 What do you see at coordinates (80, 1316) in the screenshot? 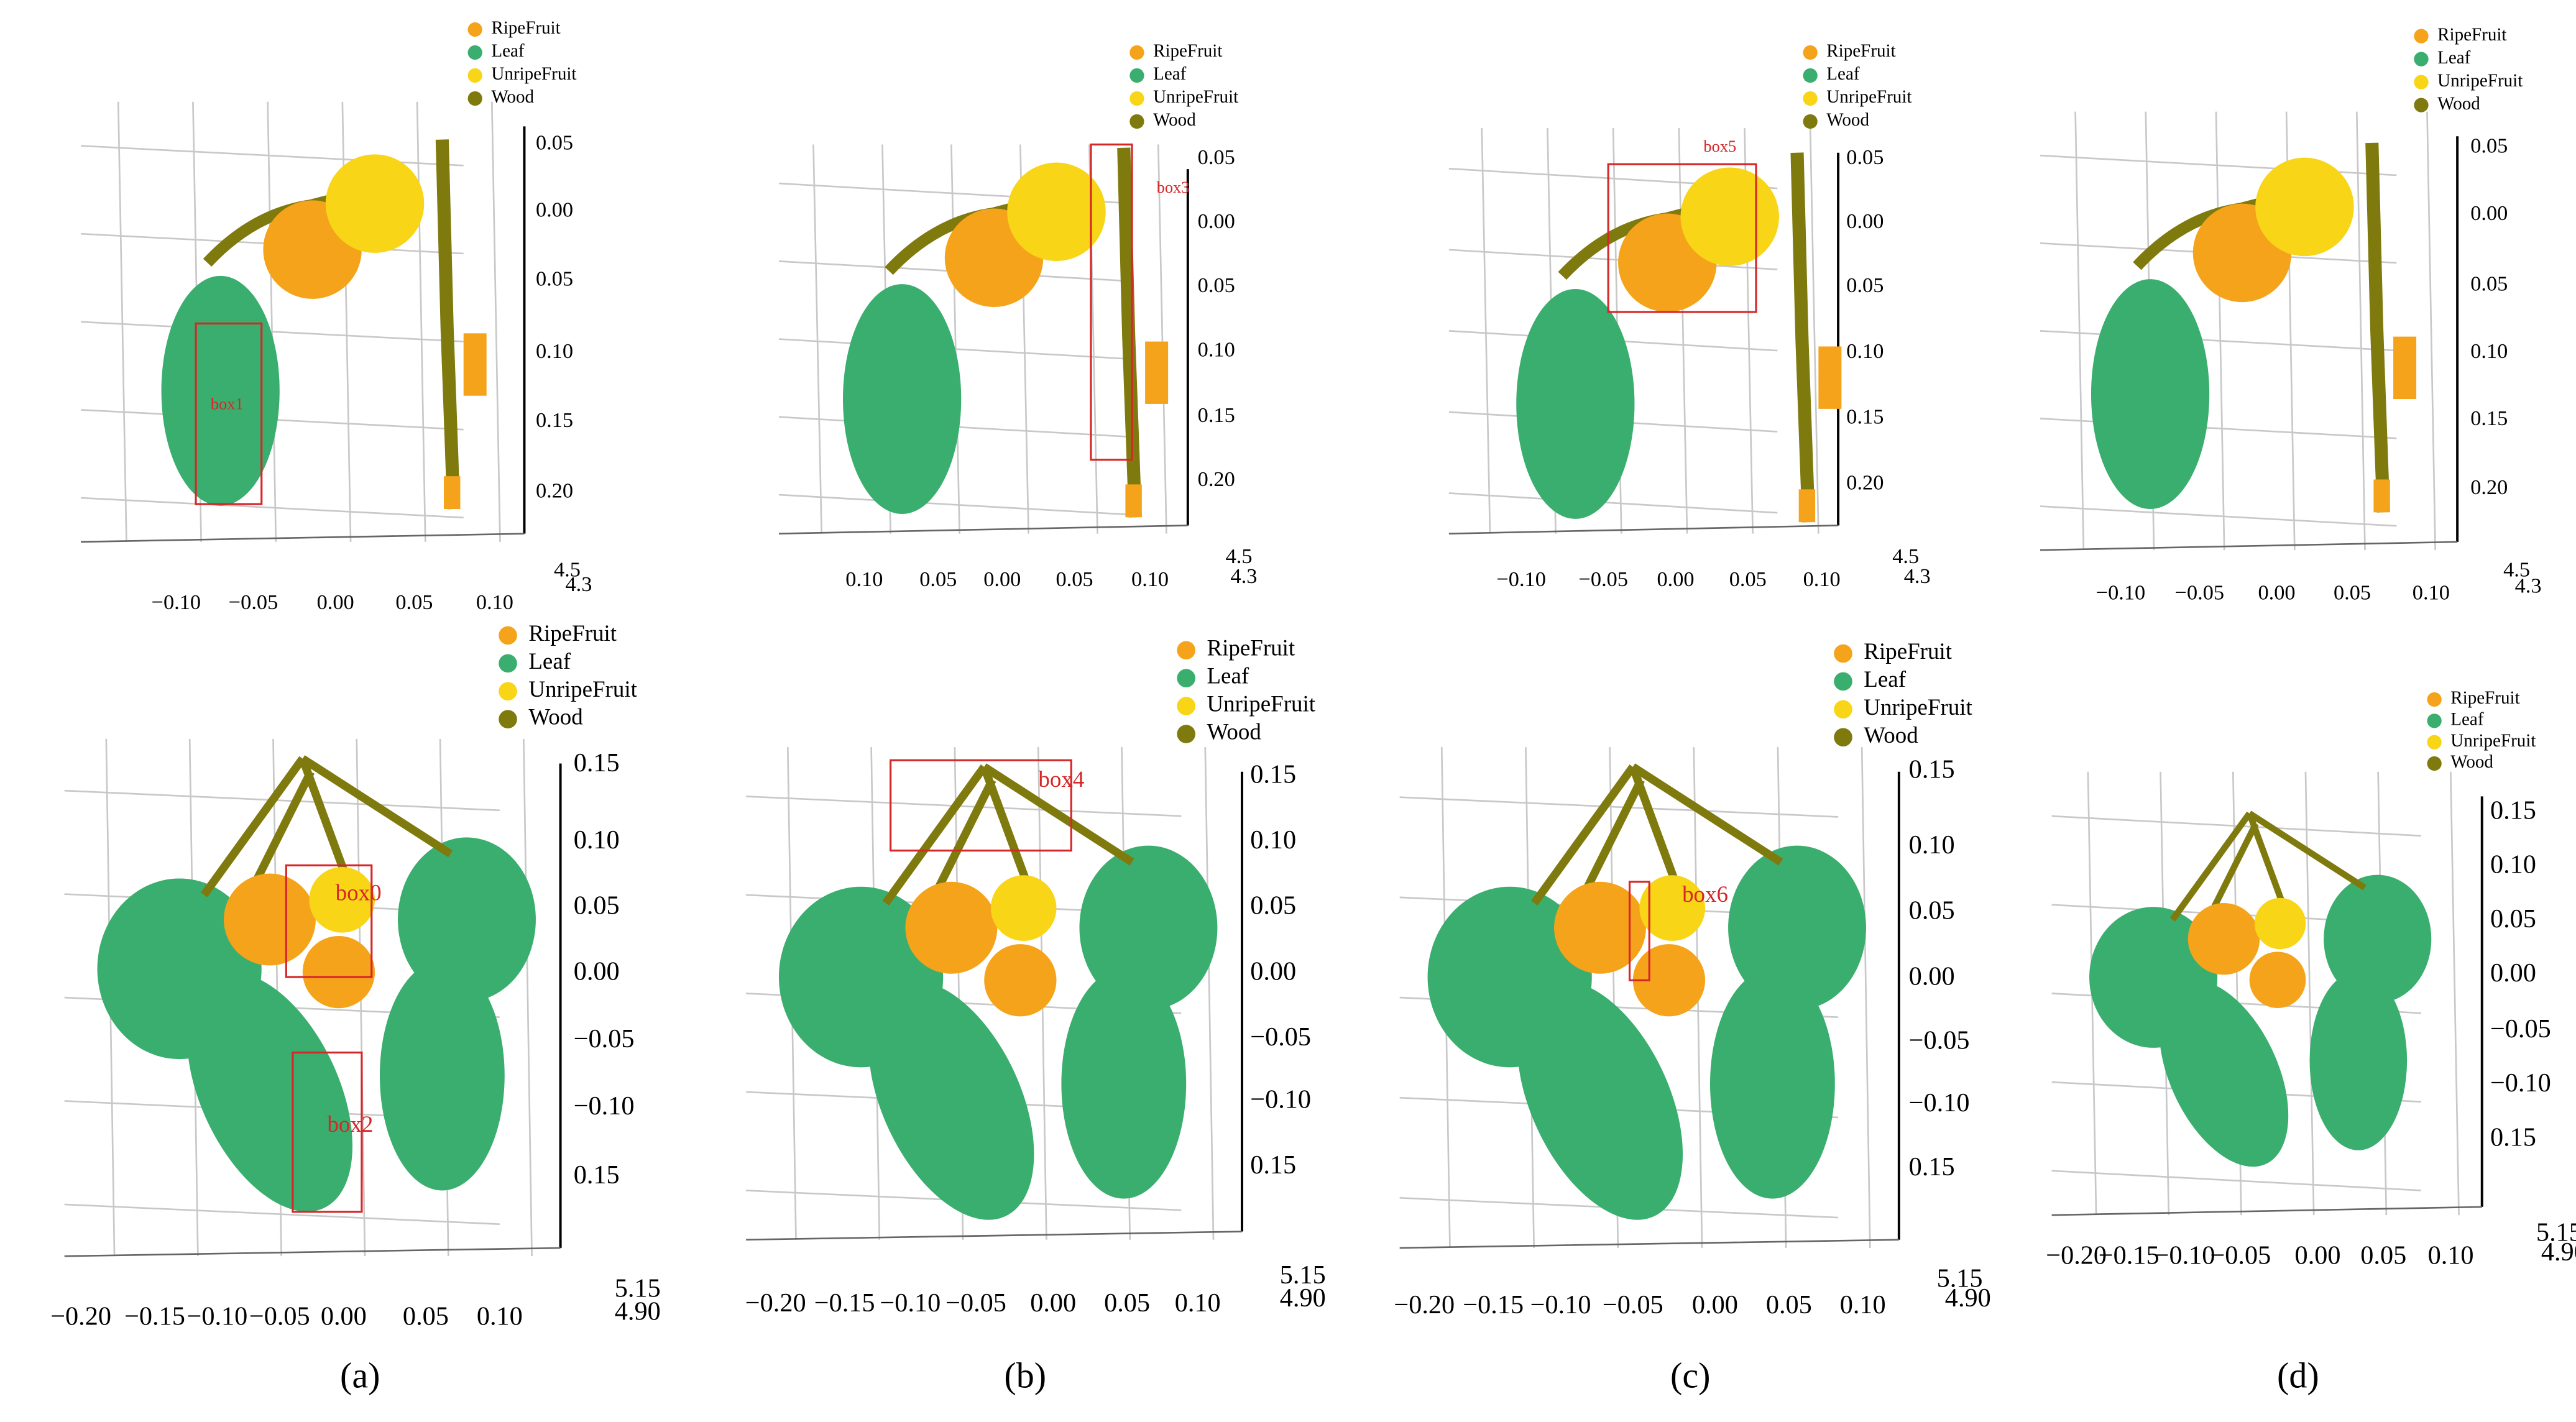
I see `x-tick-label: −0.20` at bounding box center [80, 1316].